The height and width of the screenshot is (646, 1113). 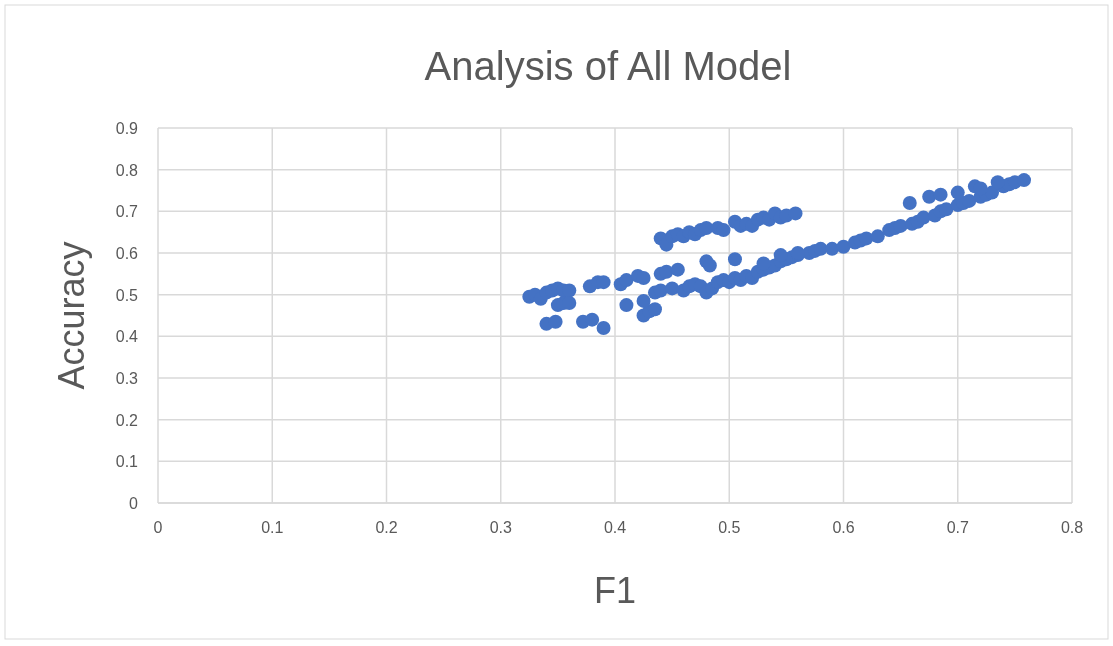 I want to click on x-tick-label: 0.2, so click(x=386, y=527).